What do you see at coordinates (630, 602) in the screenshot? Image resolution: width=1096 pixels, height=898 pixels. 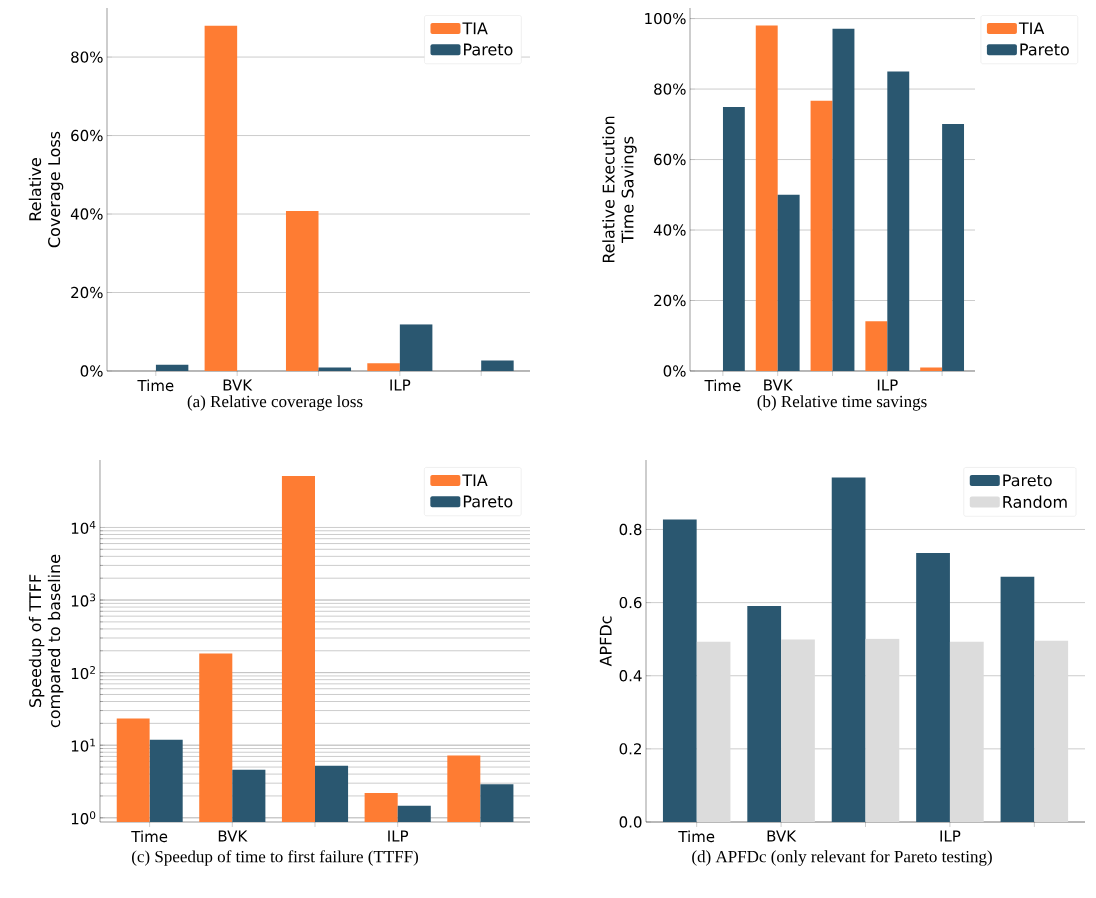 I see `y-tick-label: 0.6` at bounding box center [630, 602].